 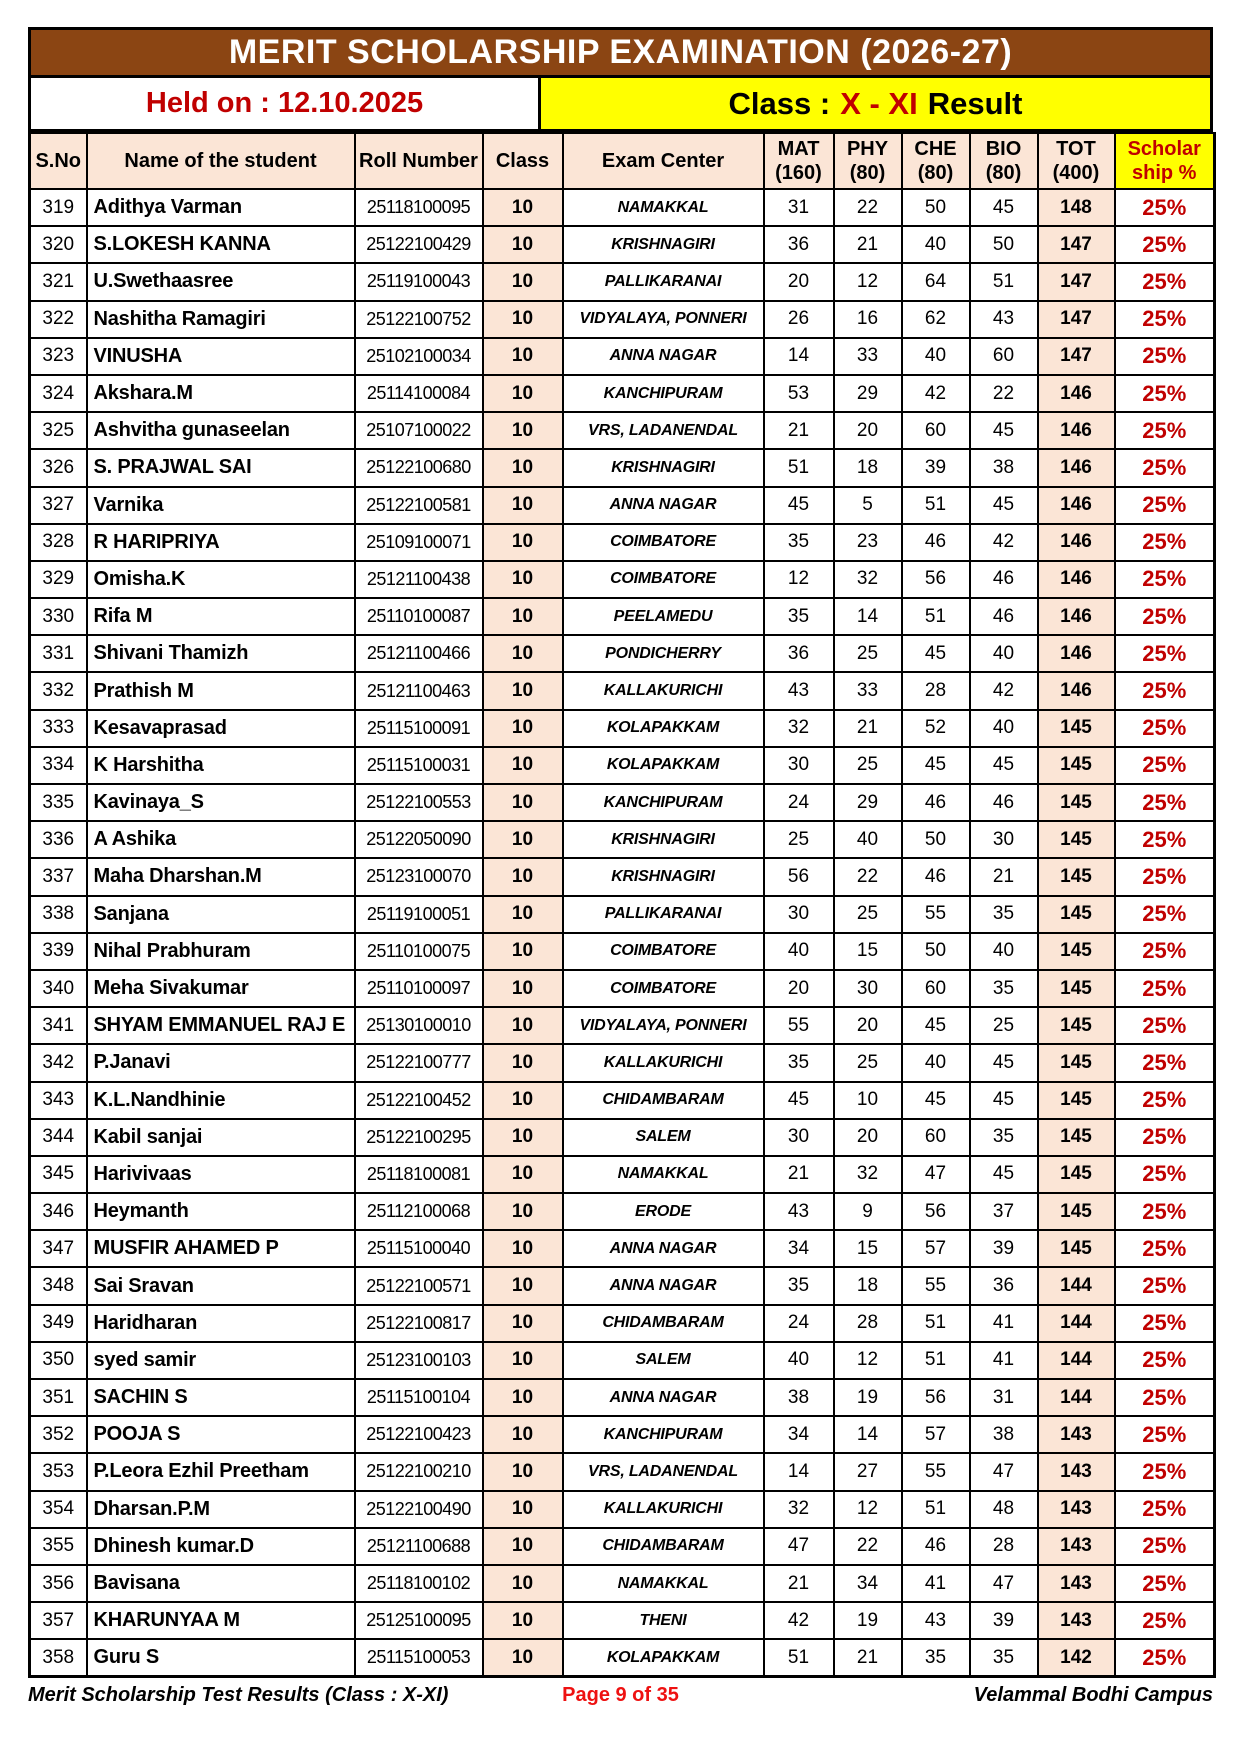 I want to click on bio-cell: 35, so click(x=1003, y=1137).